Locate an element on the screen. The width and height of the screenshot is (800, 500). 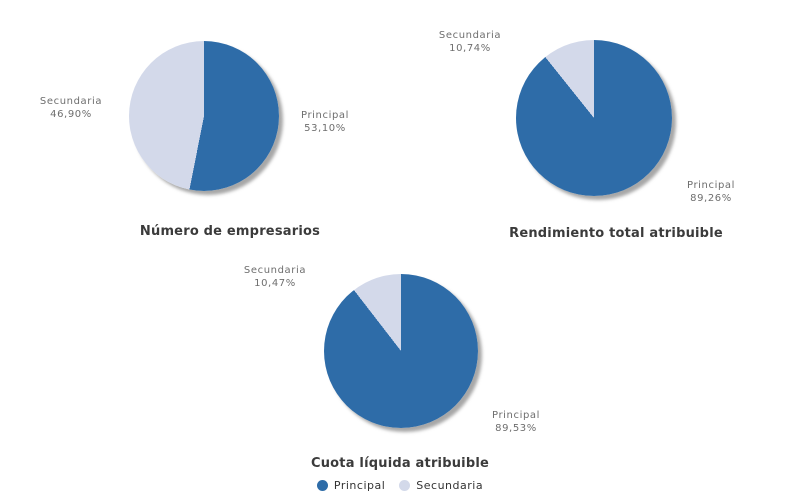
legend-swatch-principal-icon is located at coordinates (322, 485).